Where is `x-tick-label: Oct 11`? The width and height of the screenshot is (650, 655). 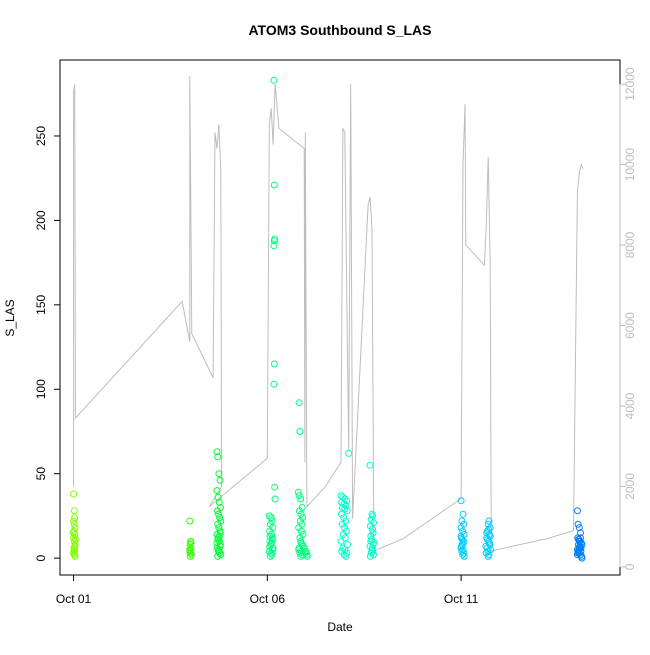
x-tick-label: Oct 11 is located at coordinates (461, 599).